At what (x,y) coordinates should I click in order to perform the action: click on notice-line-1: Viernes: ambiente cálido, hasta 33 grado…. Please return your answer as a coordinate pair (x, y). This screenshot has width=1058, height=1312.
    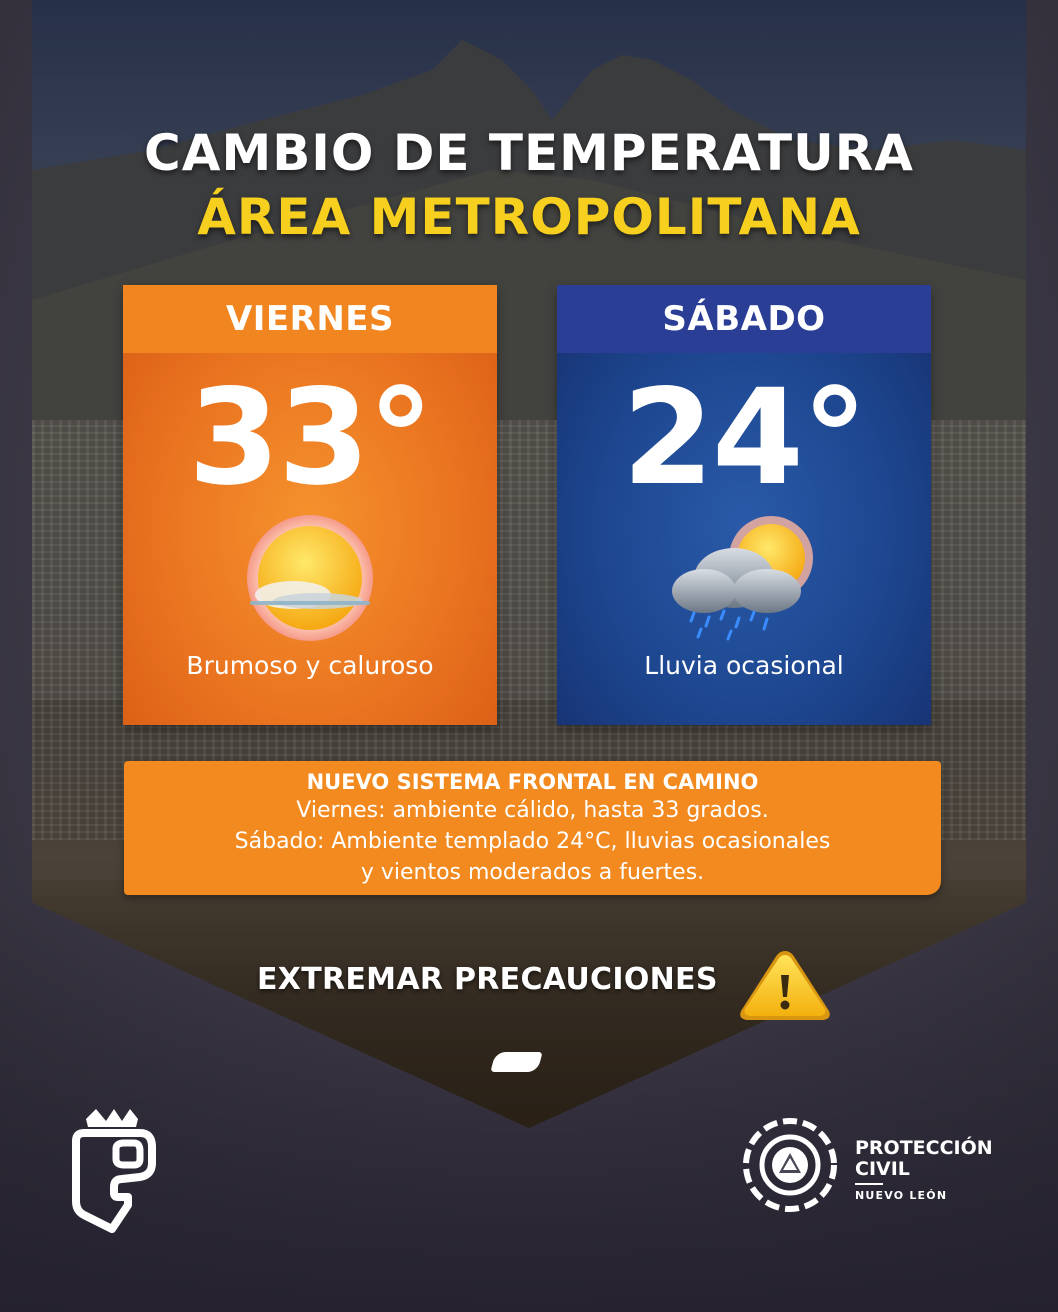
    Looking at the image, I should click on (532, 810).